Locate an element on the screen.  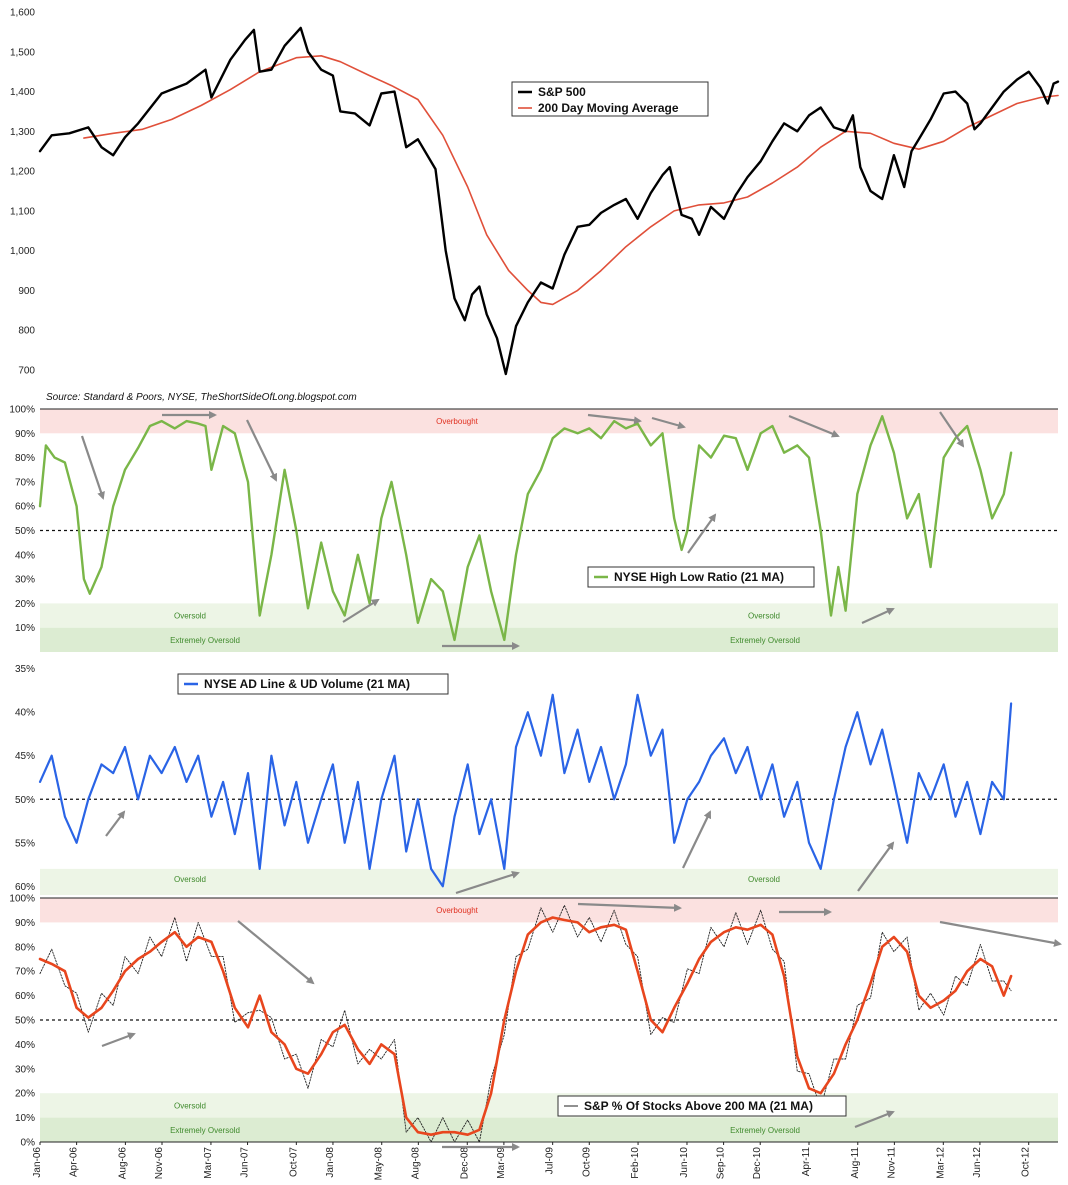
y-tick-label: 1,200 is located at coordinates (22, 172).